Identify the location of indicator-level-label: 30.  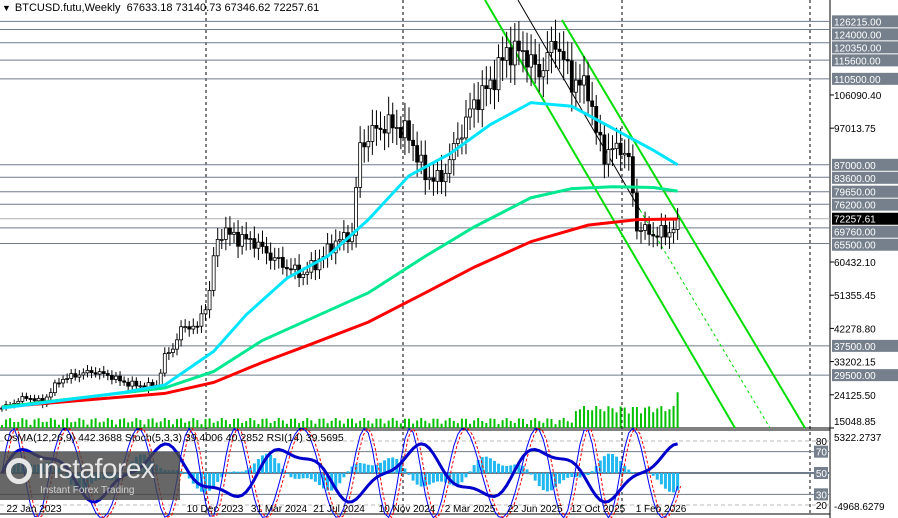
(822, 495).